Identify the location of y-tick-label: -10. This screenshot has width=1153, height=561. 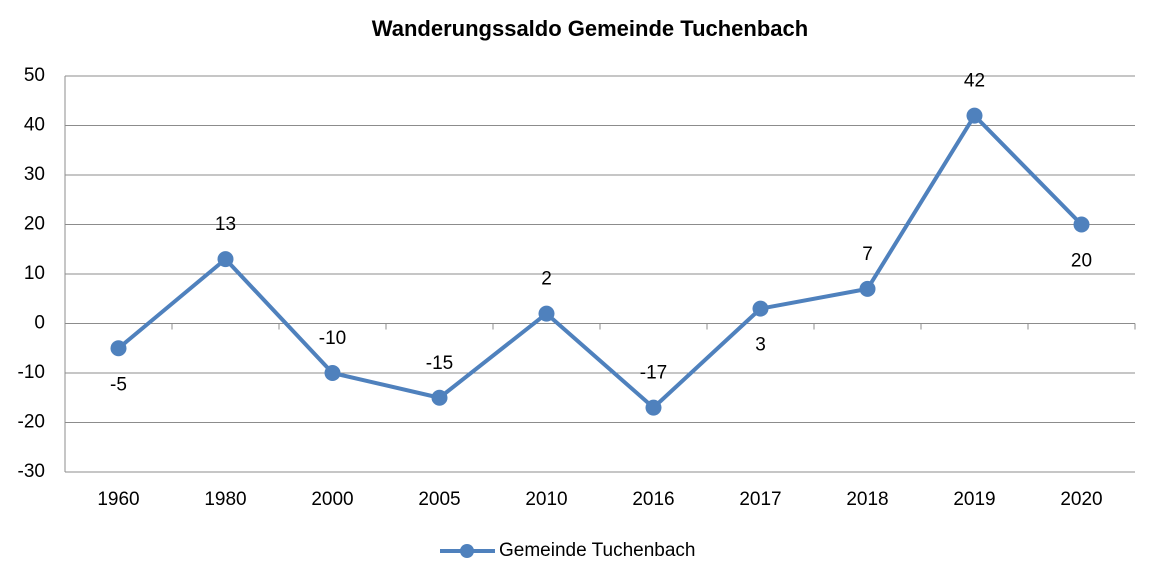
(31, 372).